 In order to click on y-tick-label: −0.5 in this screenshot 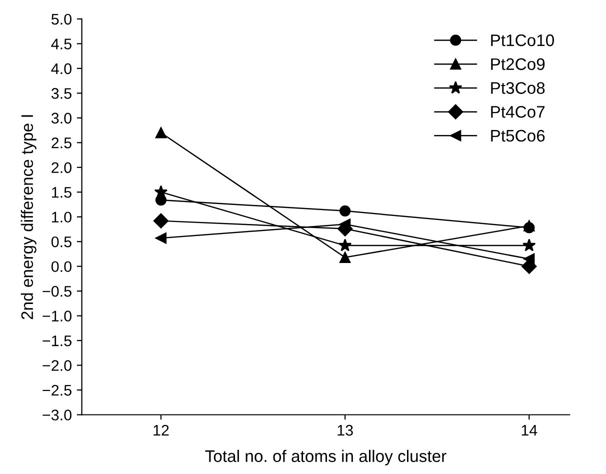, I will do `click(57, 291)`.